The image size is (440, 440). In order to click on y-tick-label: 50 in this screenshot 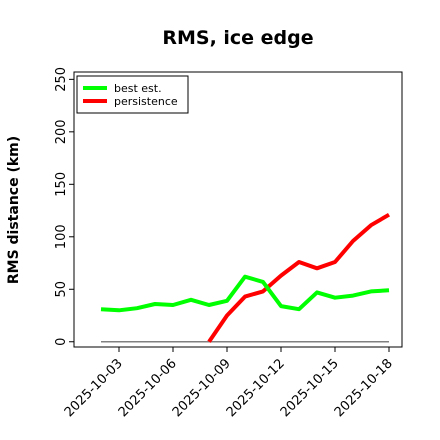, I will do `click(61, 289)`.